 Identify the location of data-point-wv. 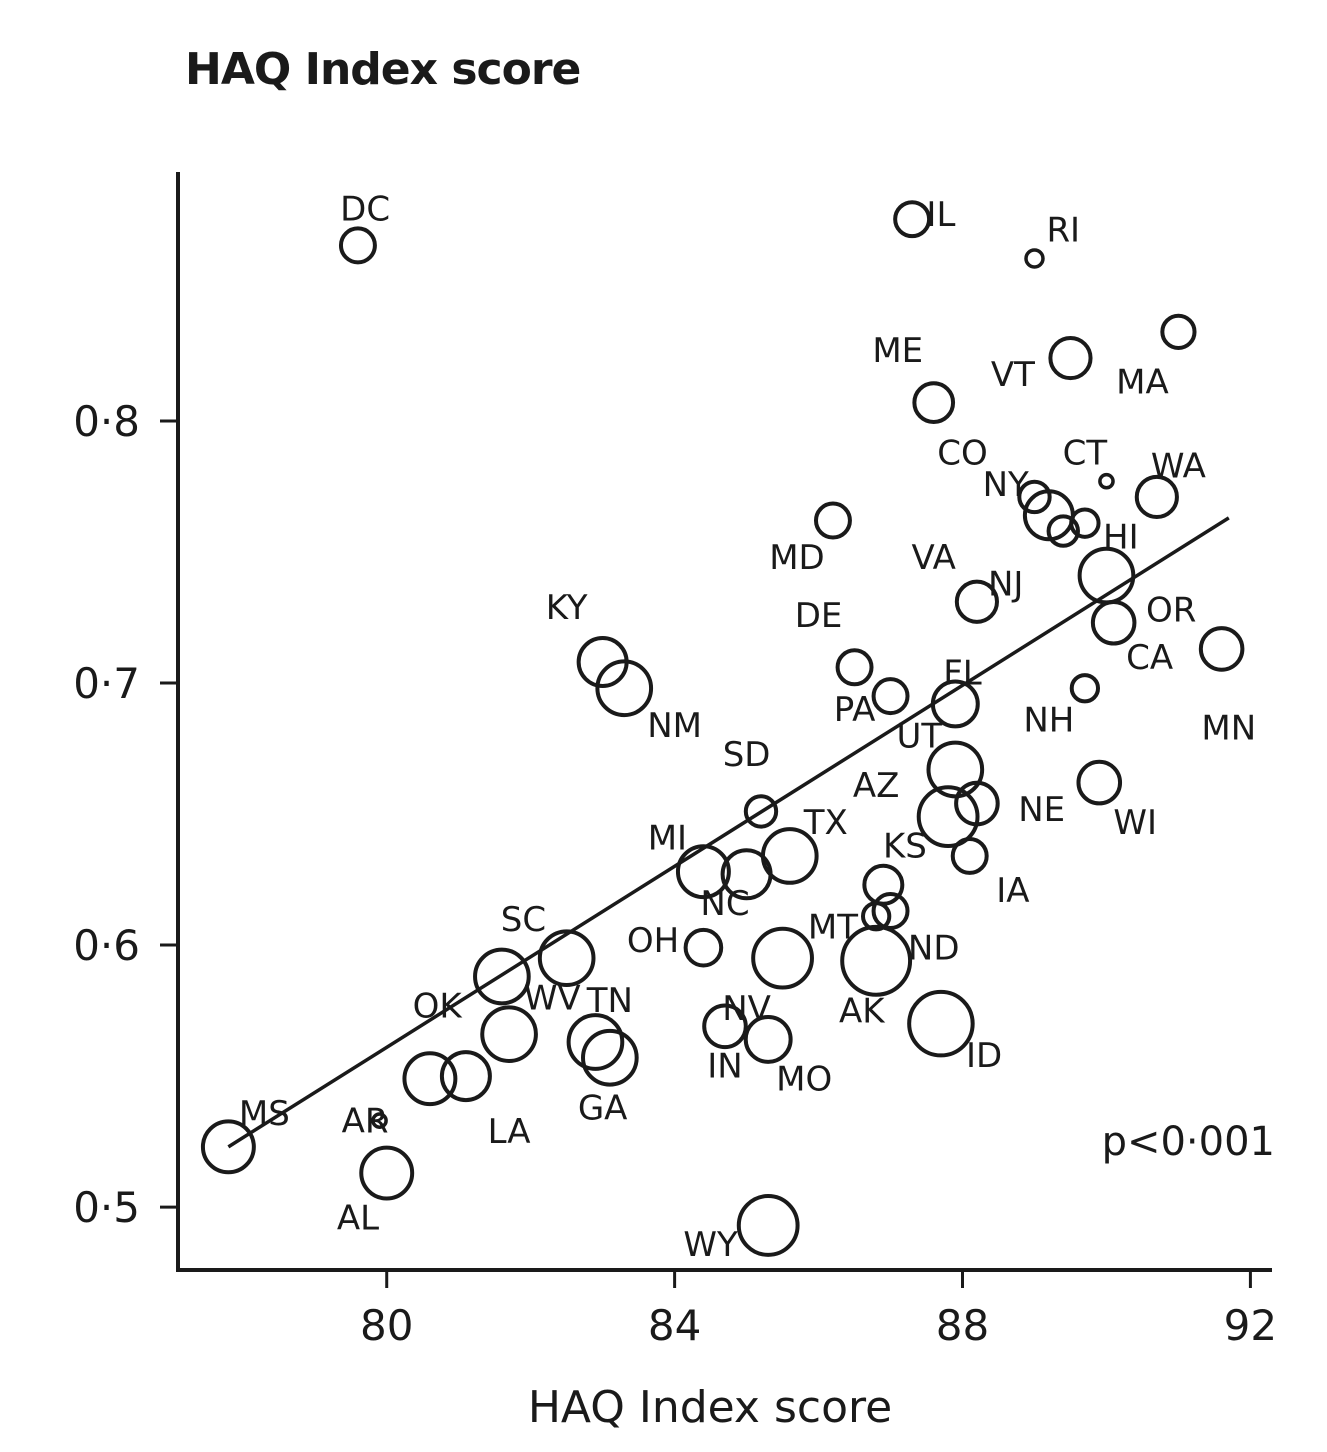
(509, 1034).